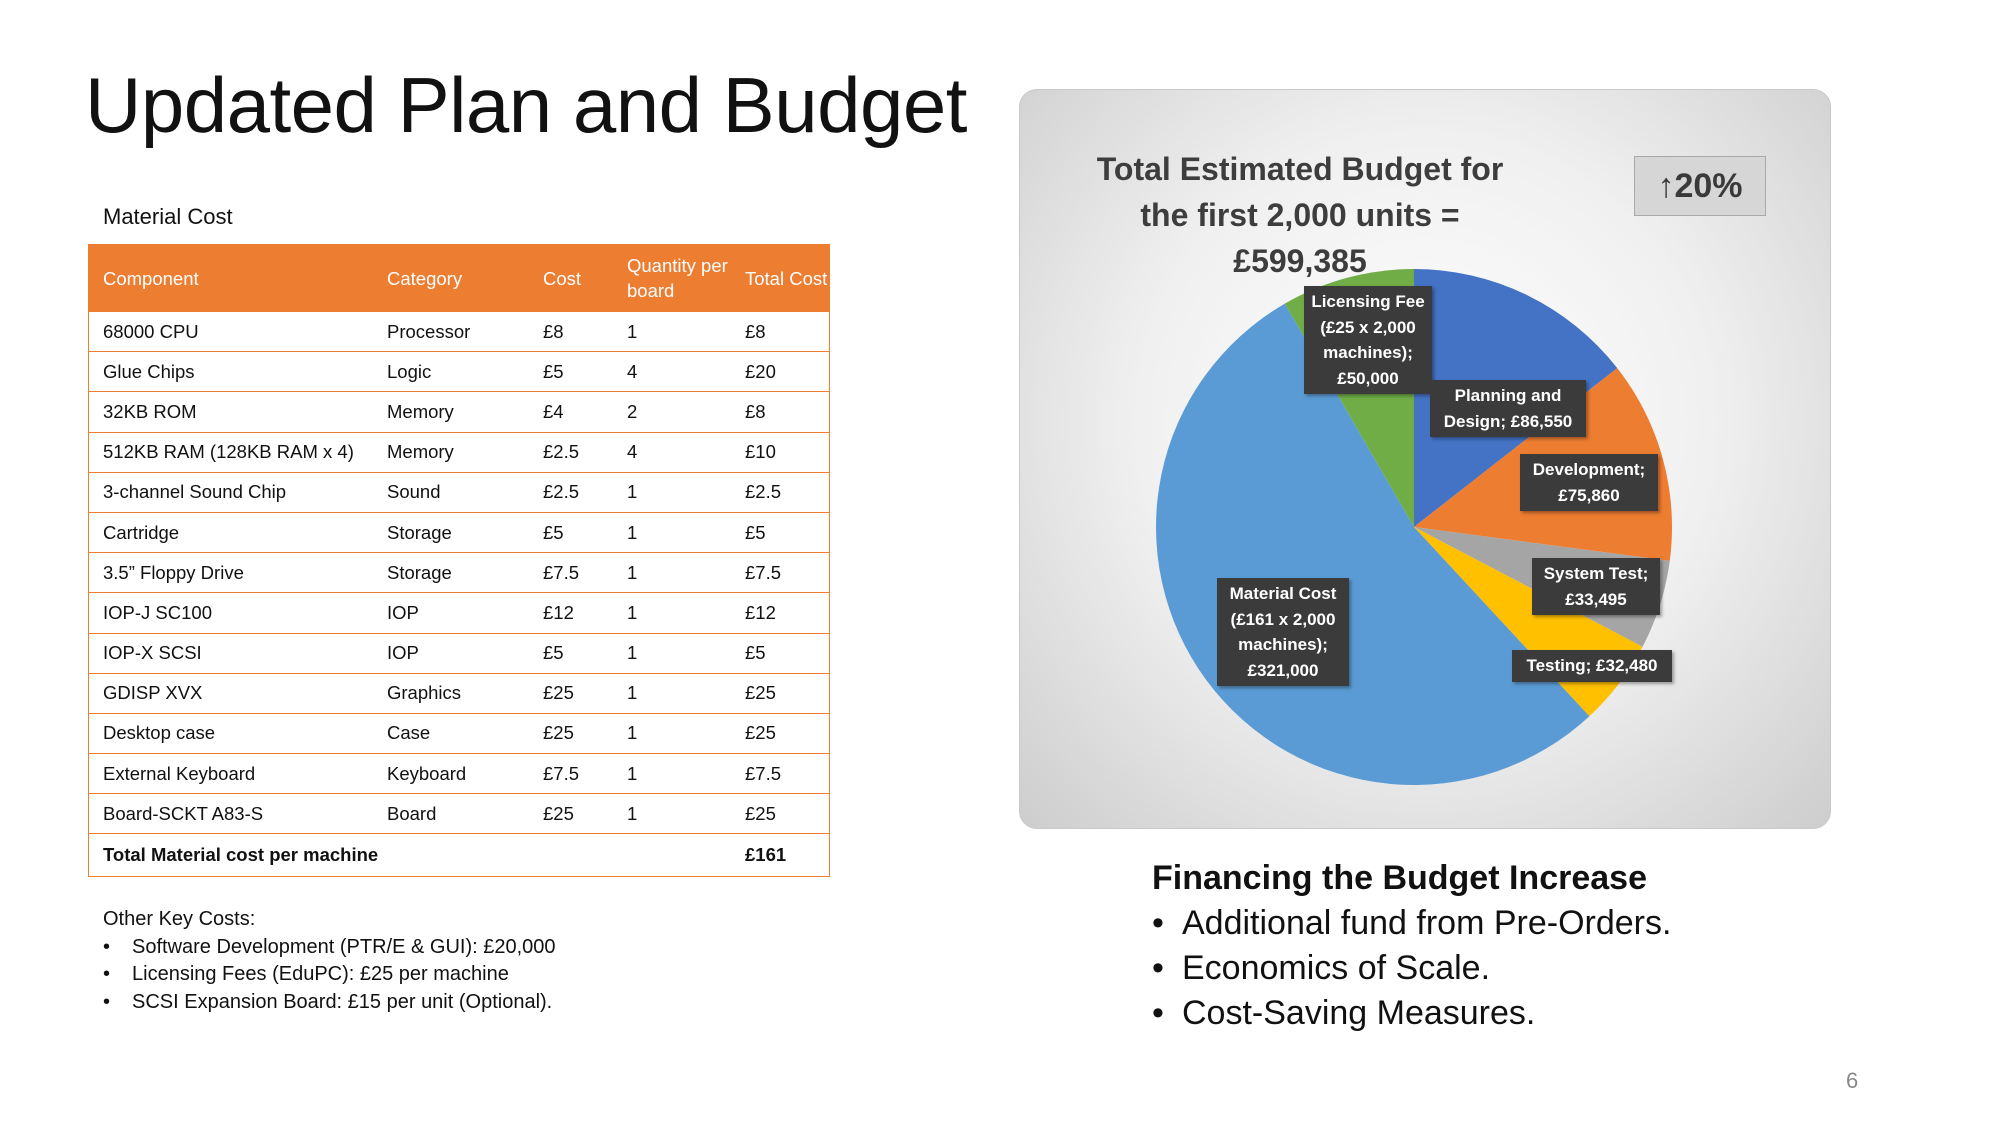 The image size is (2000, 1125). Describe the element at coordinates (780, 855) in the screenshot. I see `total-value: £161` at that location.